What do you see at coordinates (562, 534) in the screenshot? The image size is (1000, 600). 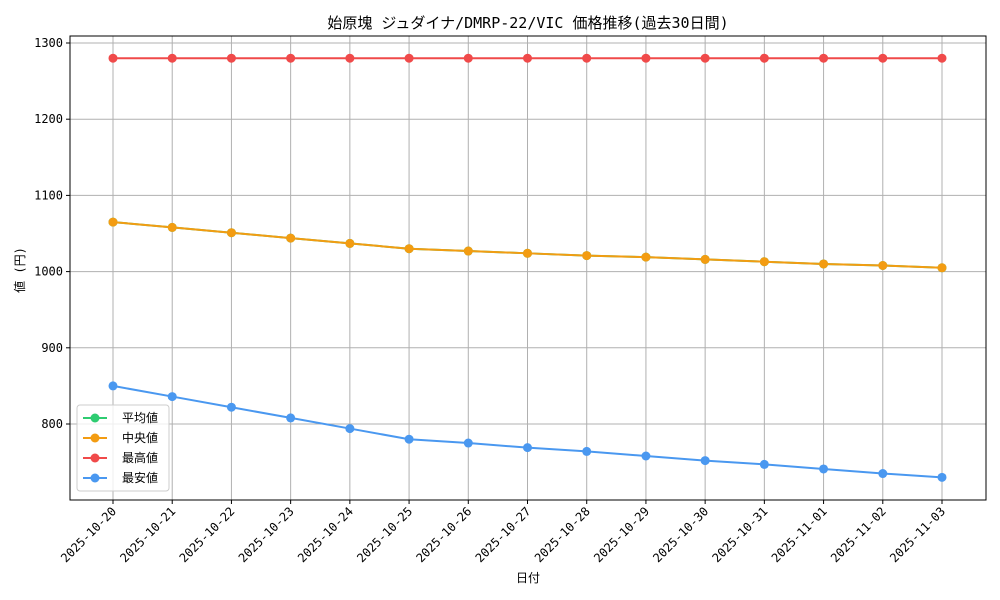 I see `x-tick-label: 2025-10-28` at bounding box center [562, 534].